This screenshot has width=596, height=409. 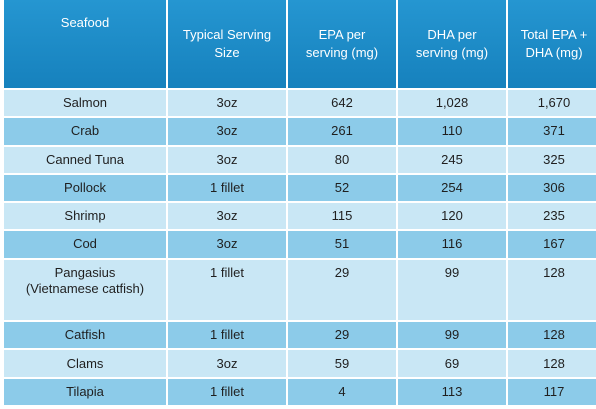 What do you see at coordinates (552, 216) in the screenshot?
I see `cell-total: 235` at bounding box center [552, 216].